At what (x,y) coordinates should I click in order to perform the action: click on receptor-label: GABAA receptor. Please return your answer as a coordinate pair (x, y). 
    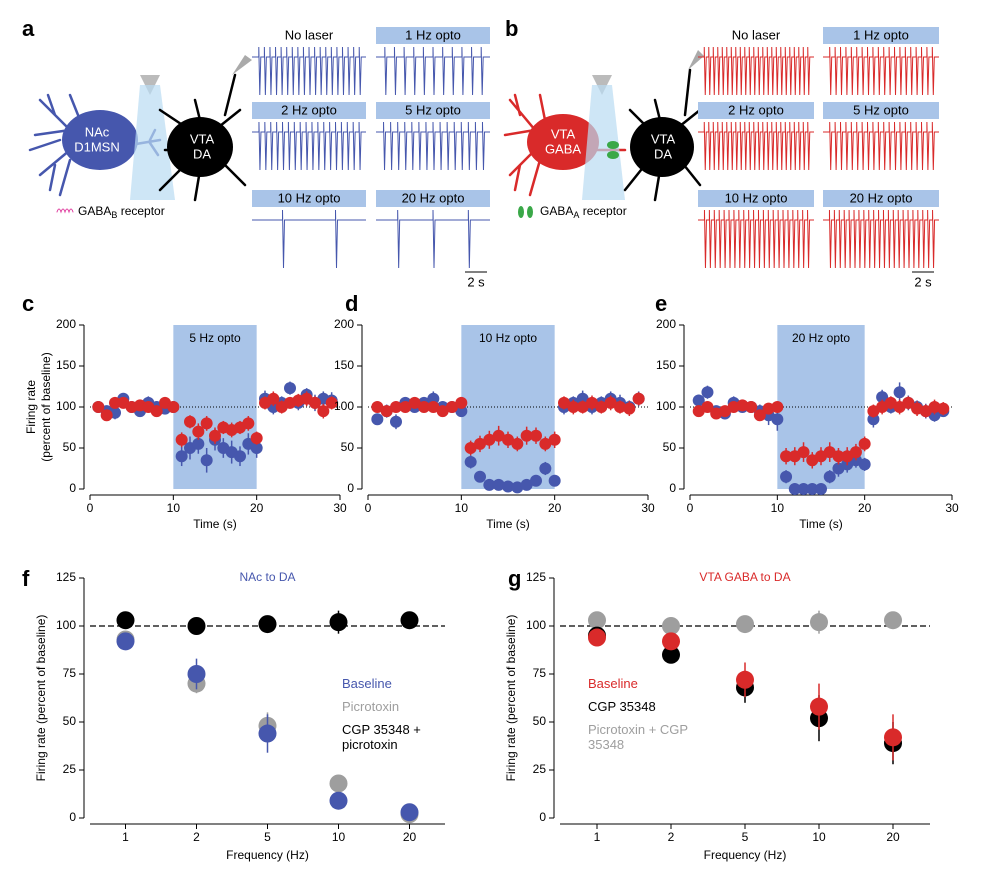
    Looking at the image, I should click on (583, 212).